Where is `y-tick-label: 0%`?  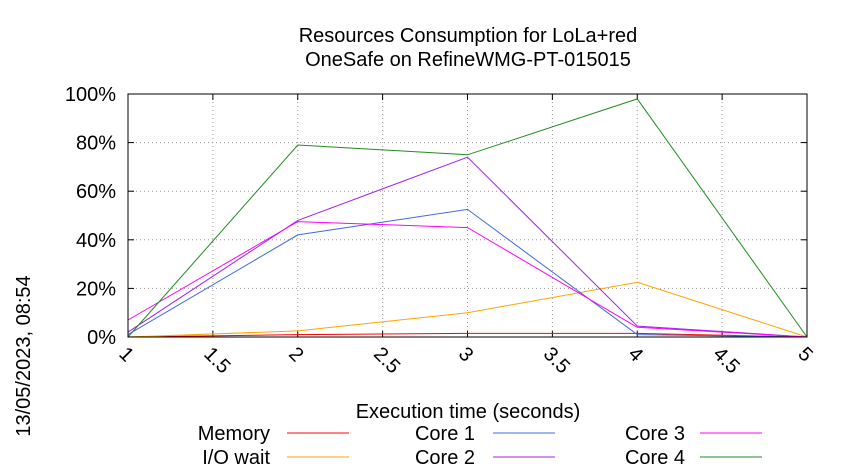 y-tick-label: 0% is located at coordinates (101, 338).